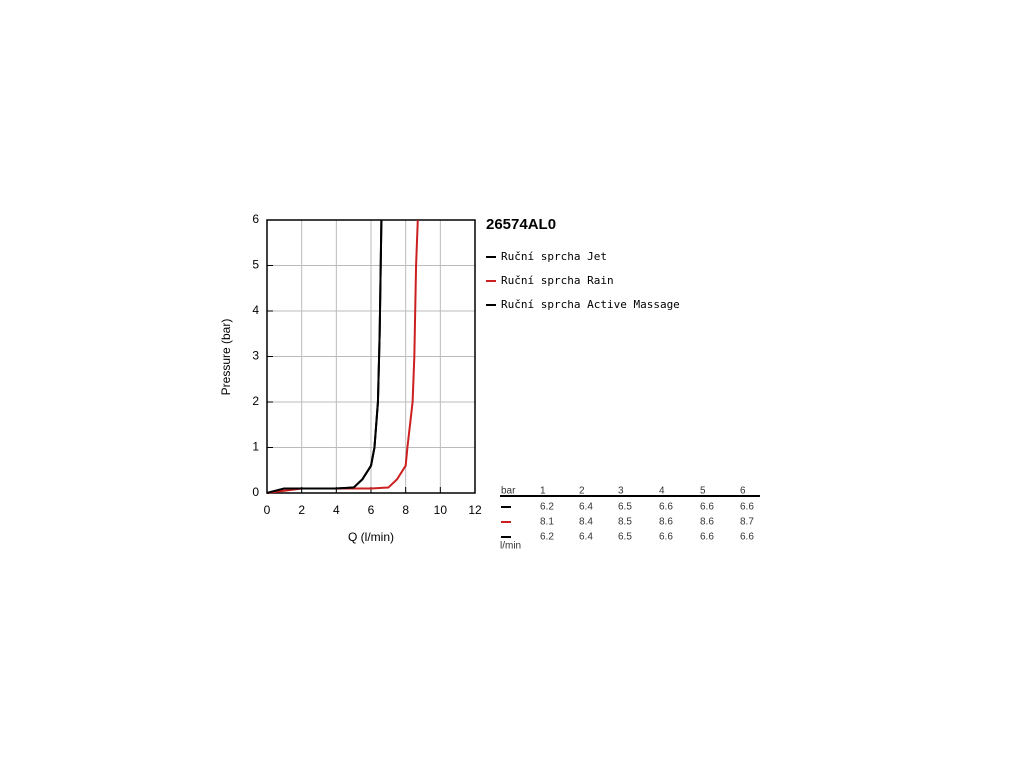 This screenshot has width=1024, height=768. I want to click on x-tick-label: 0, so click(267, 510).